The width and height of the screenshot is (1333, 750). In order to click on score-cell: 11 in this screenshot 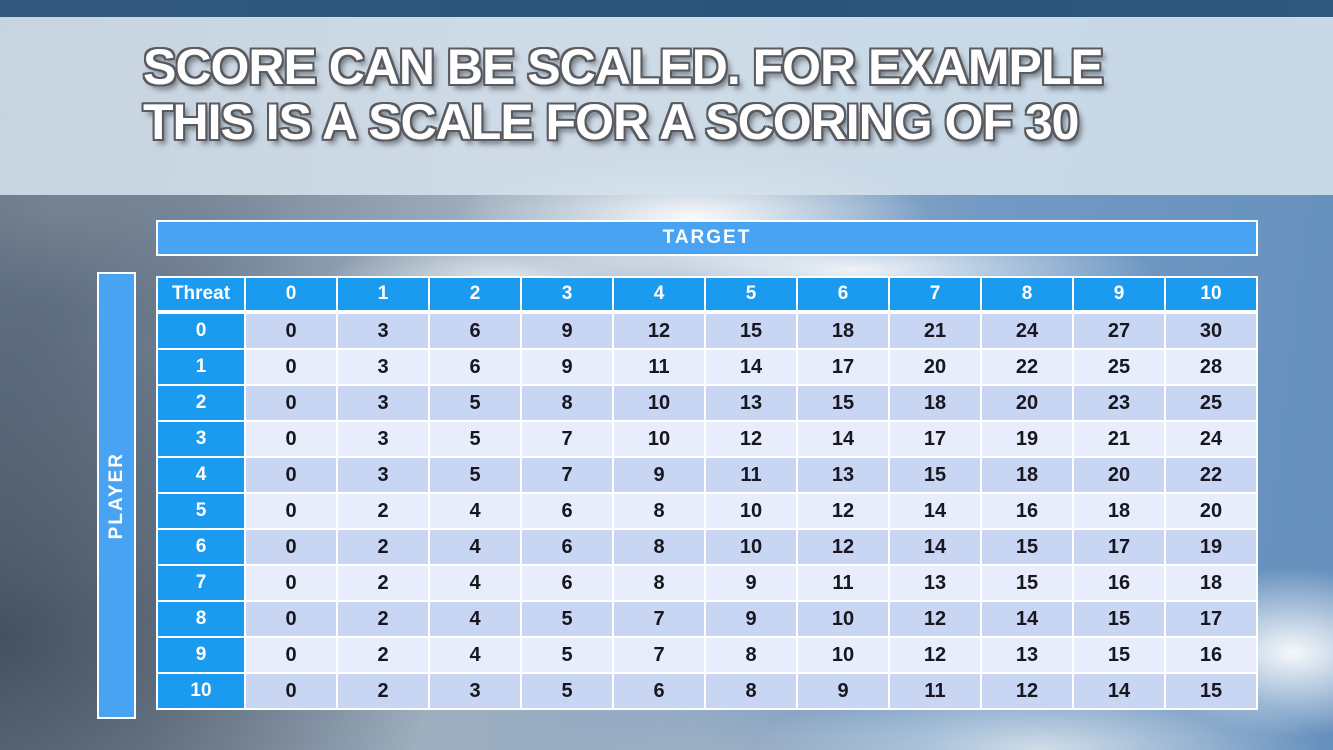, I will do `click(659, 367)`.